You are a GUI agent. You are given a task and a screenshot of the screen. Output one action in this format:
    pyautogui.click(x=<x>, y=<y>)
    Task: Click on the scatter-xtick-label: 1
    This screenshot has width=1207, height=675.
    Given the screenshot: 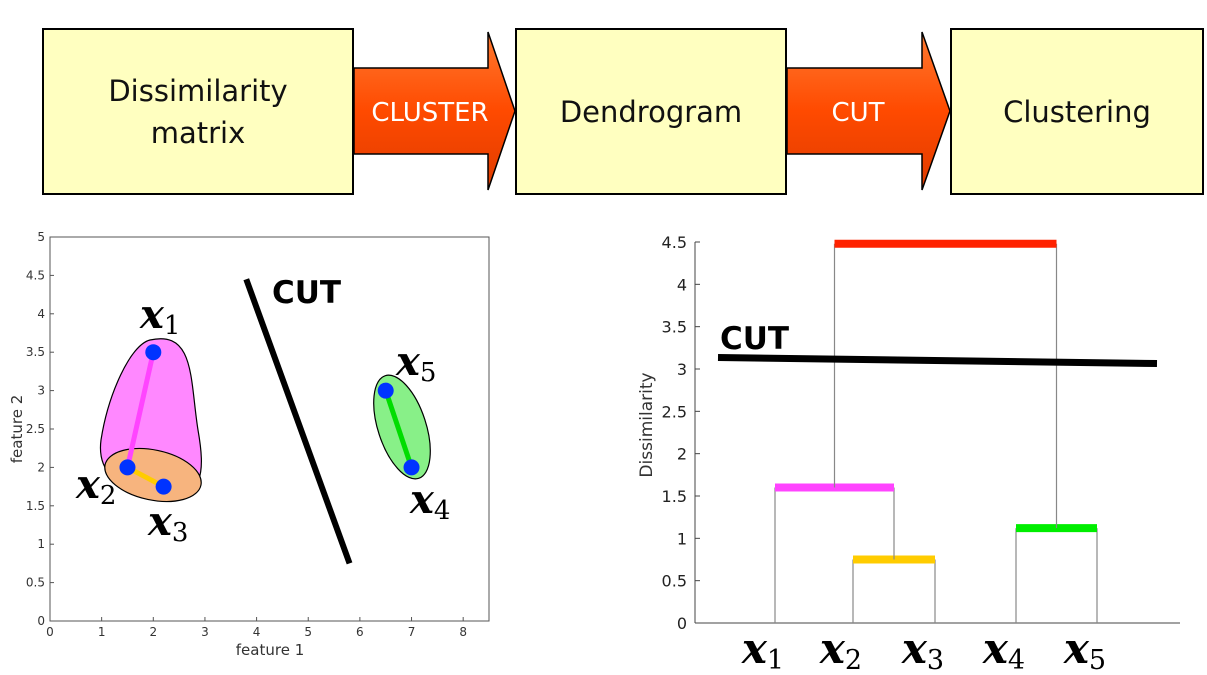 What is the action you would take?
    pyautogui.click(x=102, y=632)
    